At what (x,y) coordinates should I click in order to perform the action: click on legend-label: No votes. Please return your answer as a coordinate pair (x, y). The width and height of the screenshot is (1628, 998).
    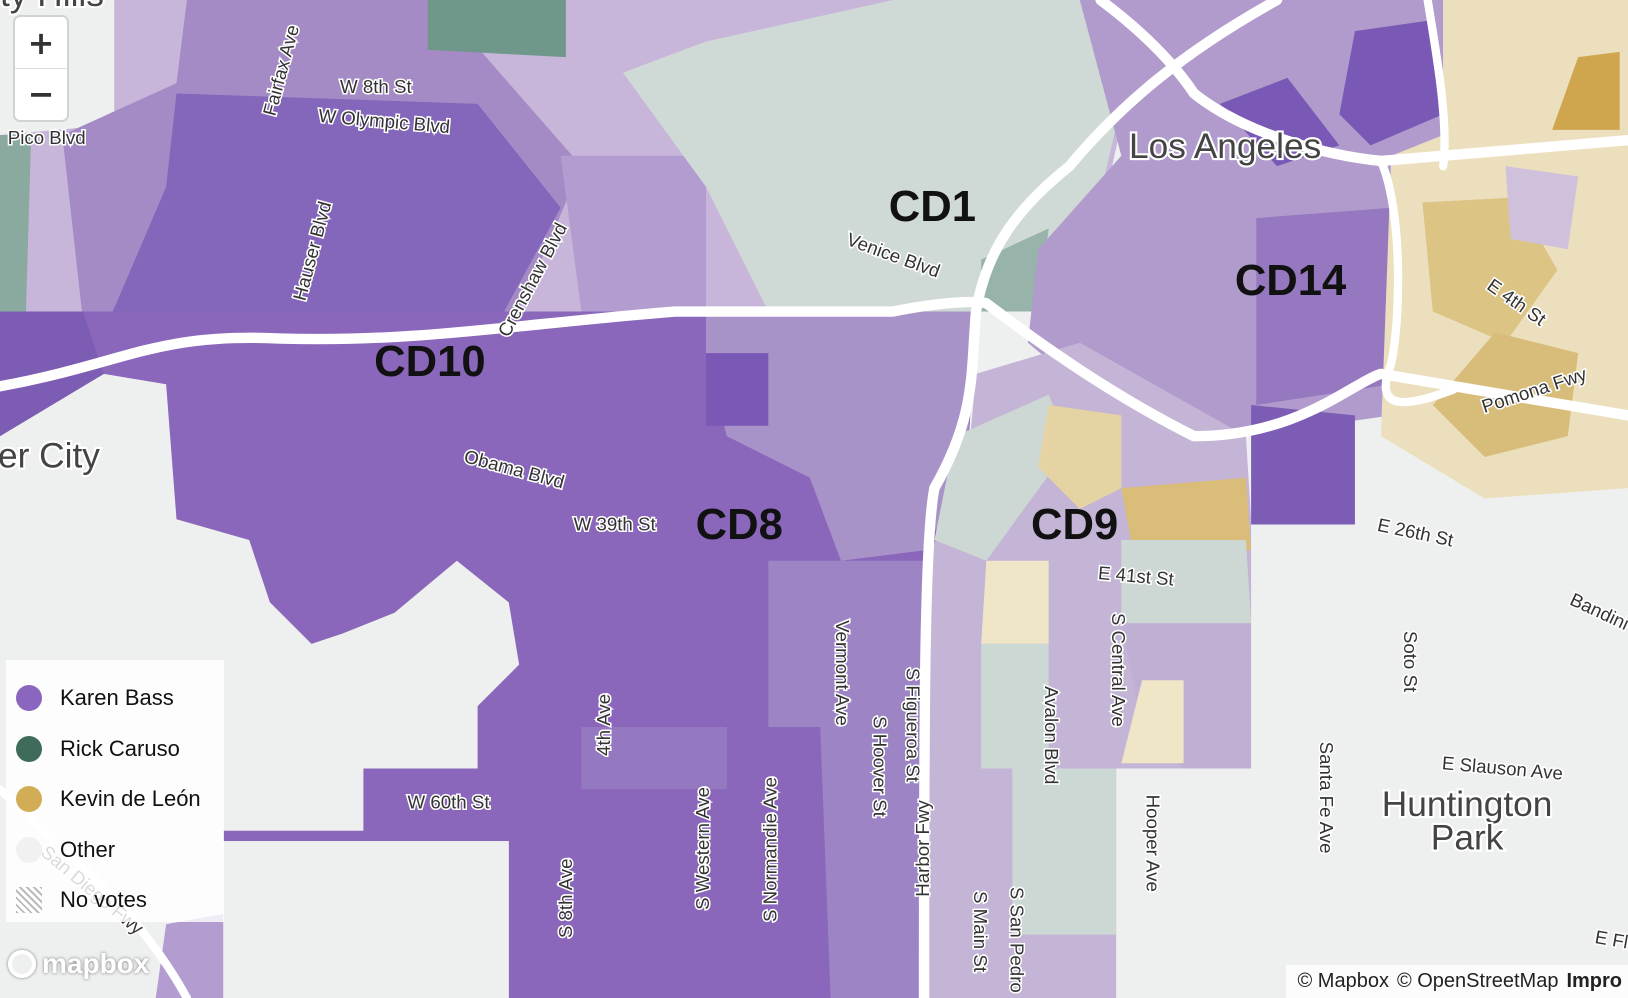
    Looking at the image, I should click on (103, 899).